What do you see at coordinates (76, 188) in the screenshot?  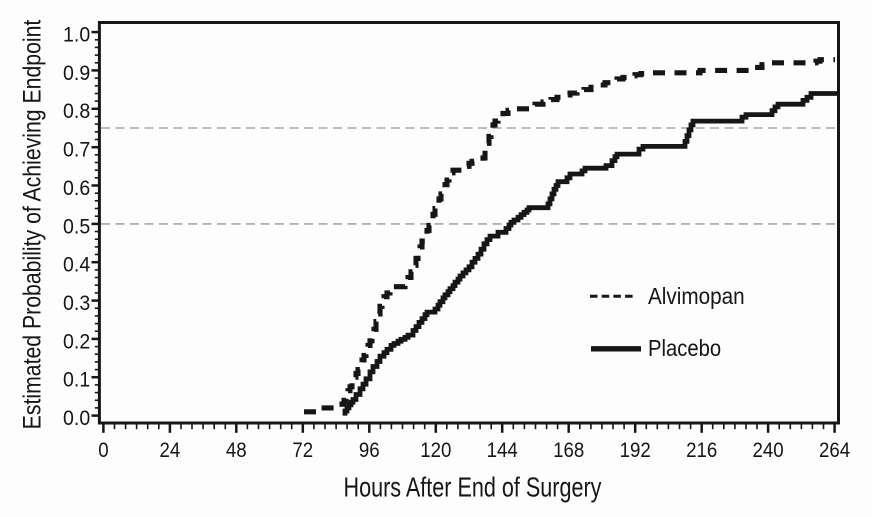 I see `svg-text: 0.6` at bounding box center [76, 188].